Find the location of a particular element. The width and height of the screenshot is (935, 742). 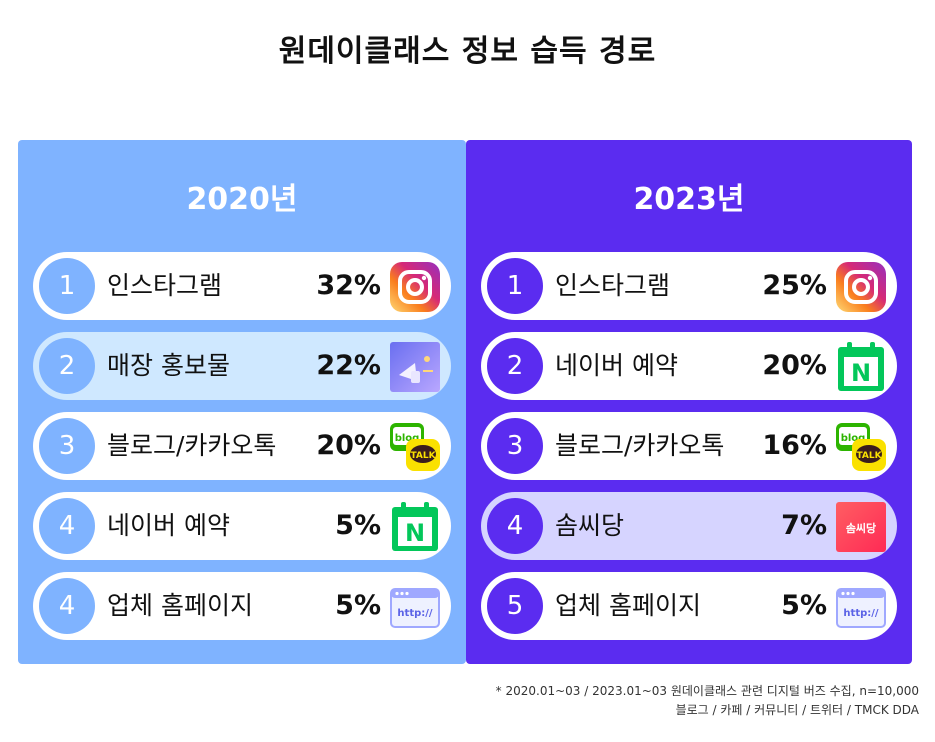

list-item: 4 솜씨당 7% 솜씨당 is located at coordinates (689, 526).